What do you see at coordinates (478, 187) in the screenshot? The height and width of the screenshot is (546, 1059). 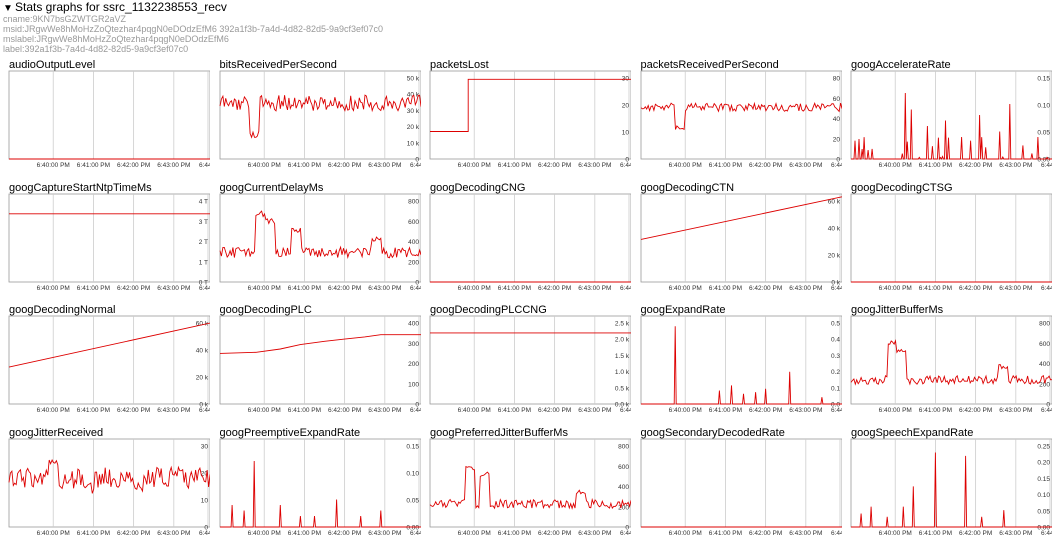 I see `graph-title: googDecodingCNG` at bounding box center [478, 187].